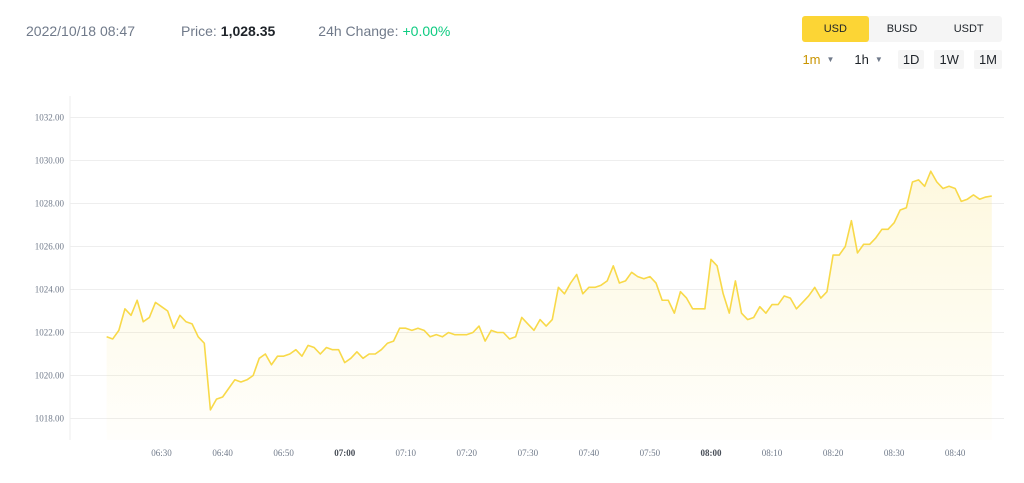 Image resolution: width=1024 pixels, height=483 pixels. I want to click on interval-1h-dropdown: 1h ▼, so click(868, 59).